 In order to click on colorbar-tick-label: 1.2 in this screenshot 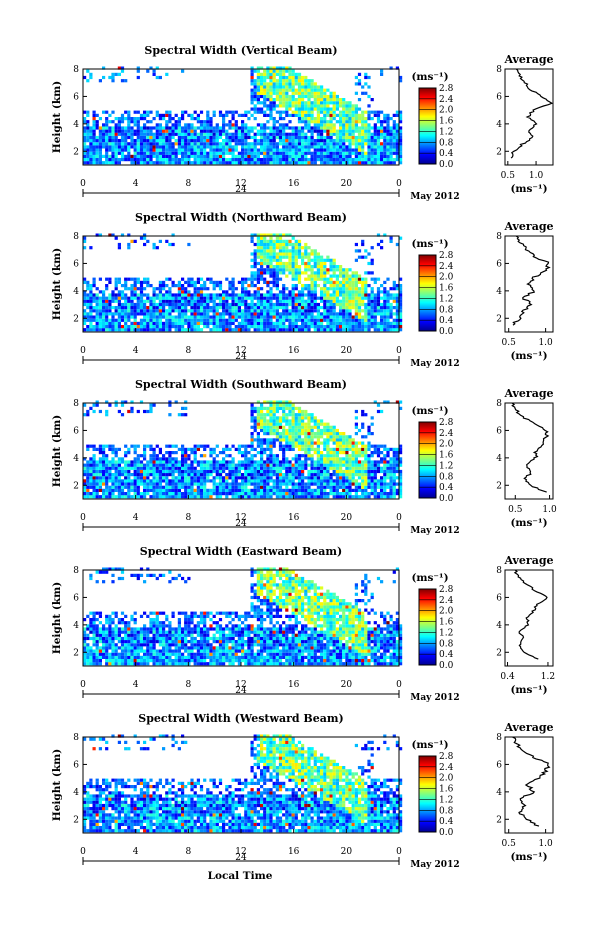, I will do `click(446, 299)`.